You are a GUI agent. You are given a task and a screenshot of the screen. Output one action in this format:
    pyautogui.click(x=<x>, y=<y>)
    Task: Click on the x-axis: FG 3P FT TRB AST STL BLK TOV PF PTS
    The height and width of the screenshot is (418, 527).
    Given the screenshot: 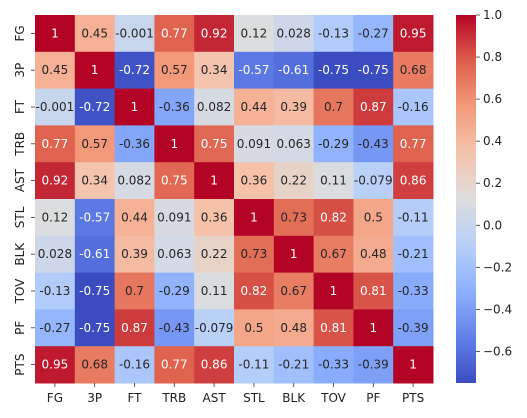 What is the action you would take?
    pyautogui.click(x=235, y=394)
    